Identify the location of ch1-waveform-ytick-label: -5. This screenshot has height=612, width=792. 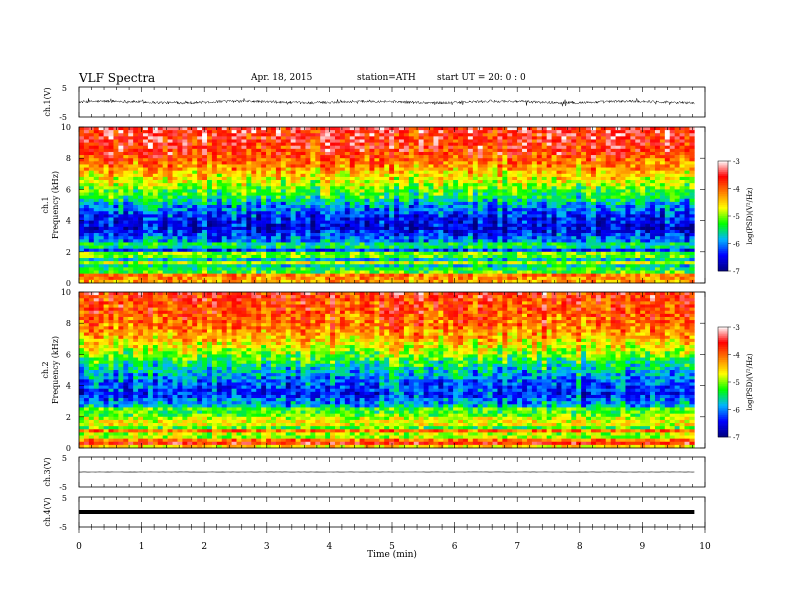
(63, 117).